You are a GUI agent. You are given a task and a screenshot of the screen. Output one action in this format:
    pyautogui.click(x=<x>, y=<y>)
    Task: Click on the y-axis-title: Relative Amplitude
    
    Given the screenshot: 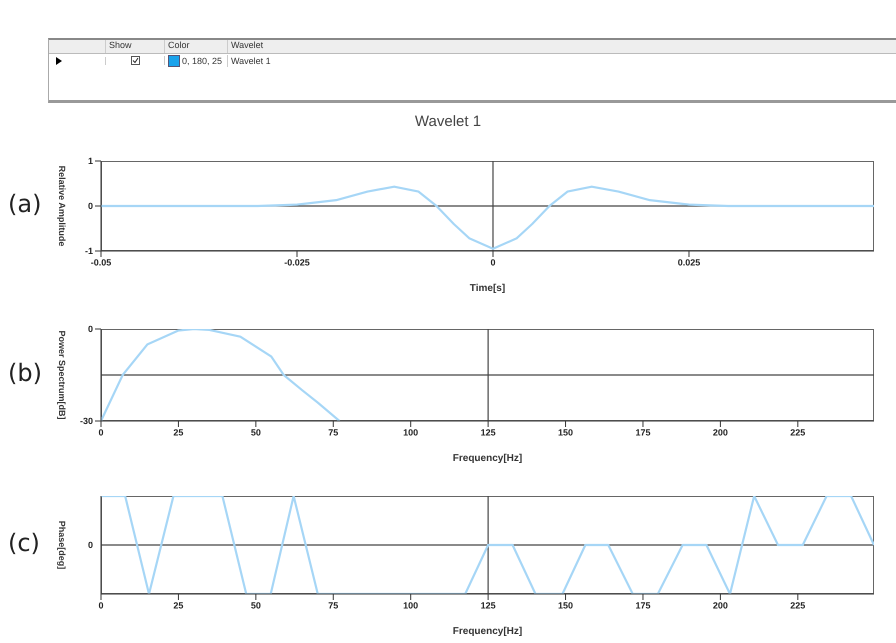 What is the action you would take?
    pyautogui.click(x=61, y=206)
    